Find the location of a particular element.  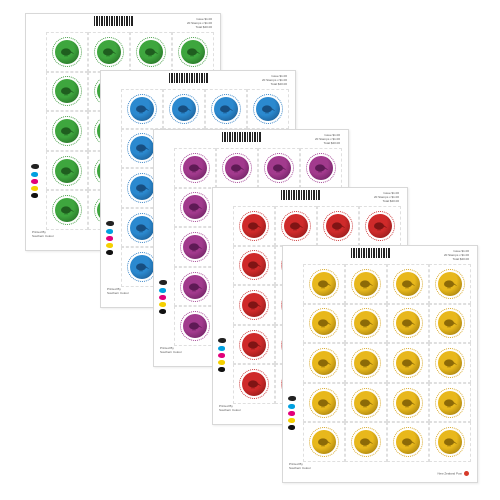

sheet-meta-line: 20 Stamps x $1.00 is located at coordinates (274, 80).